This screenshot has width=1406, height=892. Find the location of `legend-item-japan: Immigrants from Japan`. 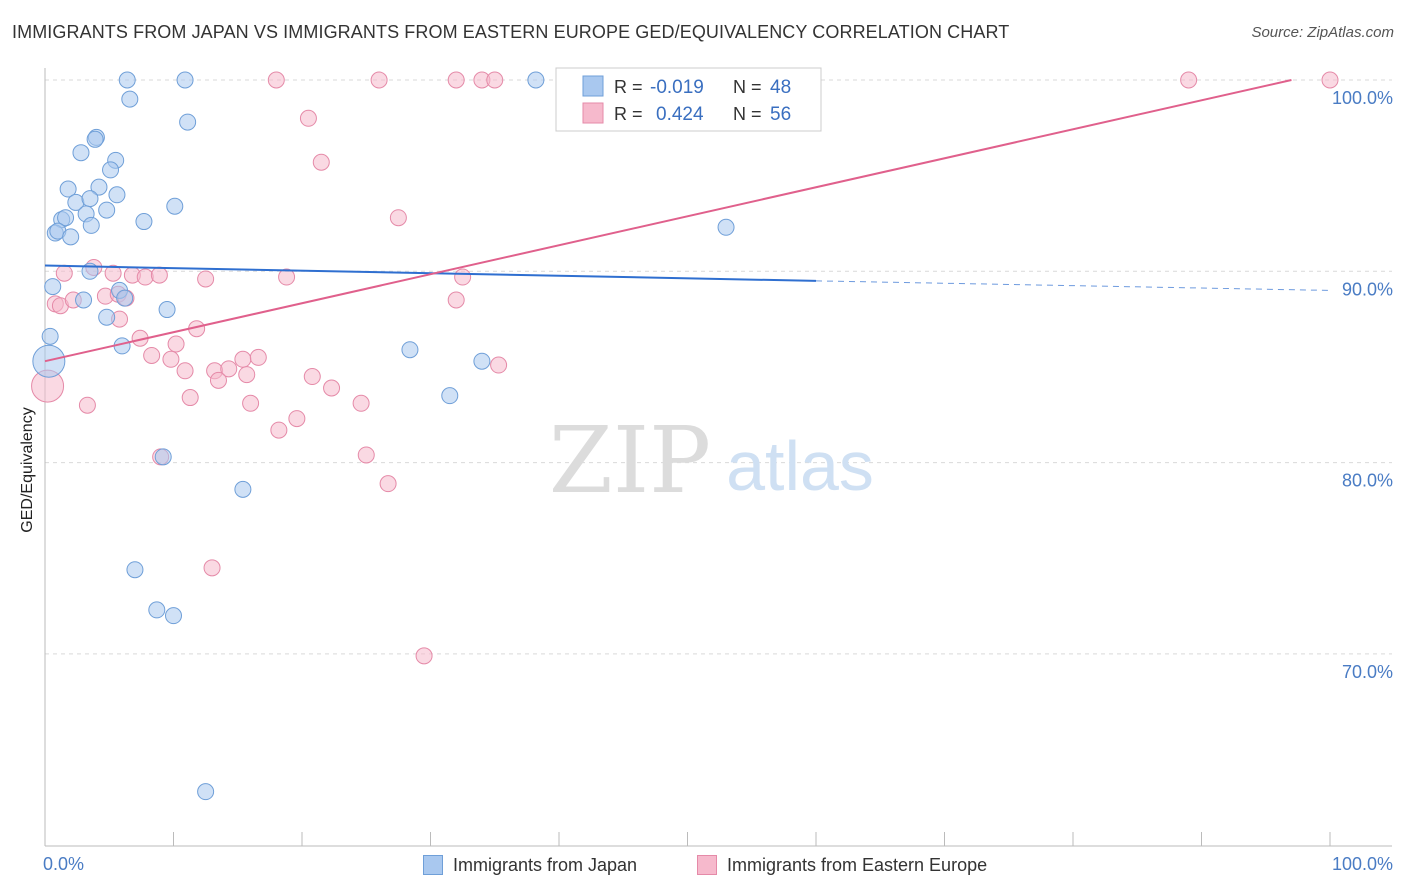

legend-item-japan: Immigrants from Japan is located at coordinates (530, 865).